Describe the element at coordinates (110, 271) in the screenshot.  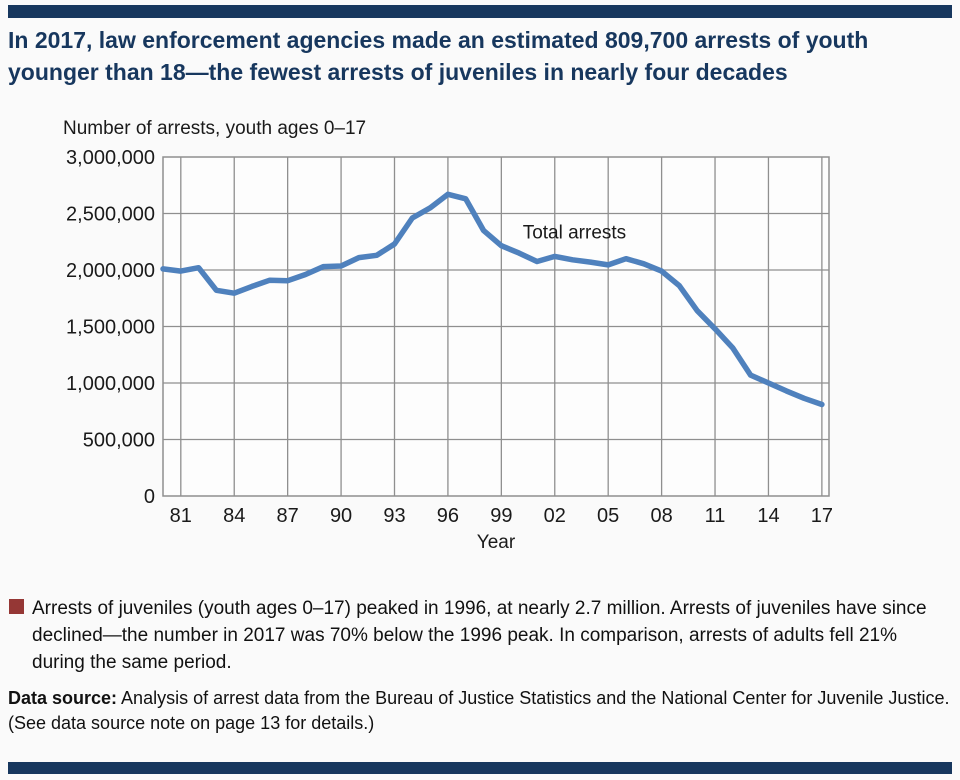
I see `y-tick-label: 2,000,000` at that location.